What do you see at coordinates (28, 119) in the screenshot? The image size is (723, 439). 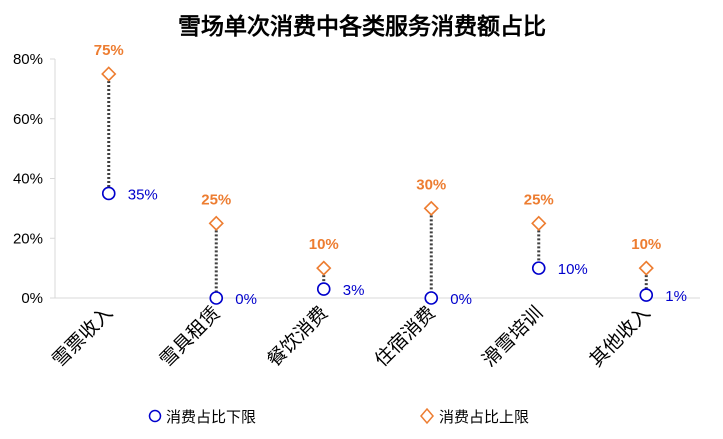 I see `y-tick-label: 60%` at bounding box center [28, 119].